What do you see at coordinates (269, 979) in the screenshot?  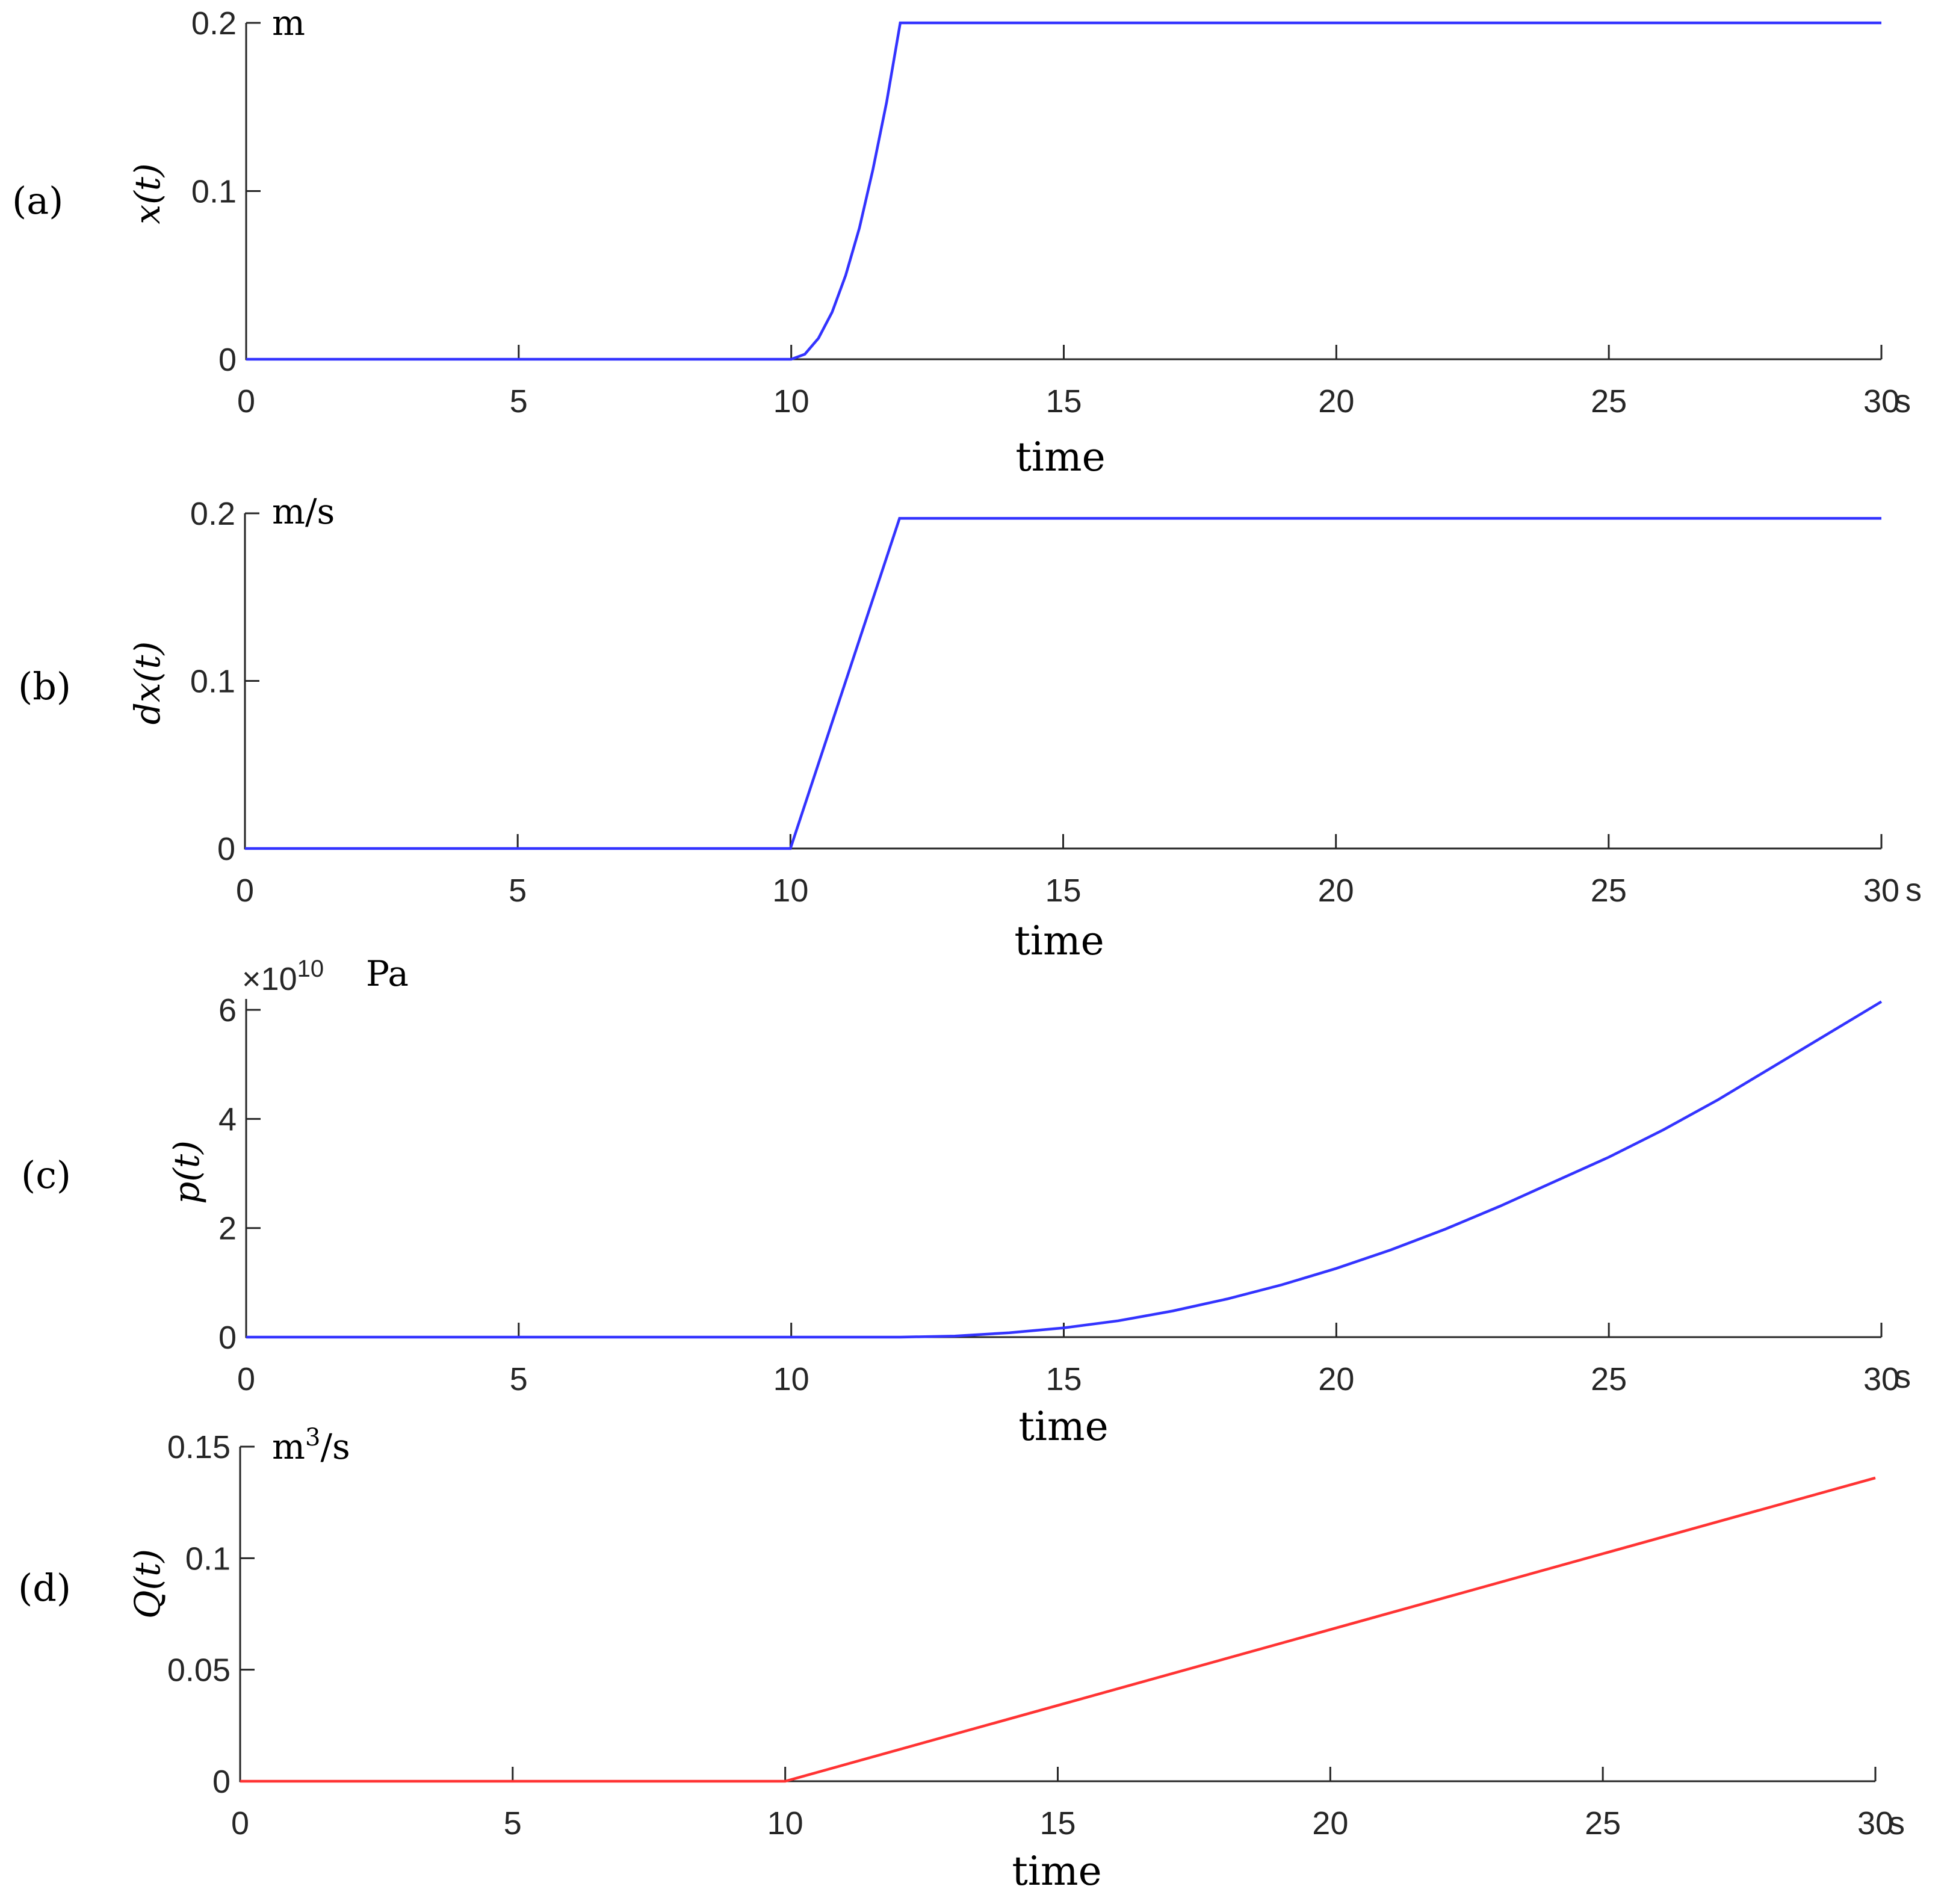 I see `panel-c-exponent-base: ×10` at bounding box center [269, 979].